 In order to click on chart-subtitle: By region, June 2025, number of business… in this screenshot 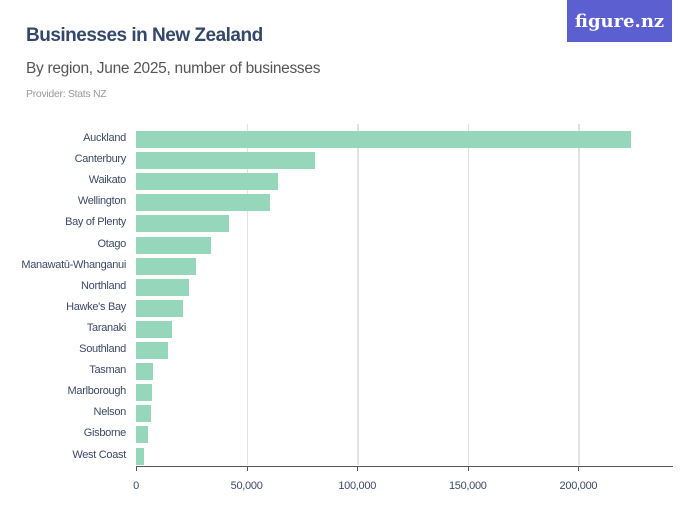, I will do `click(173, 68)`.